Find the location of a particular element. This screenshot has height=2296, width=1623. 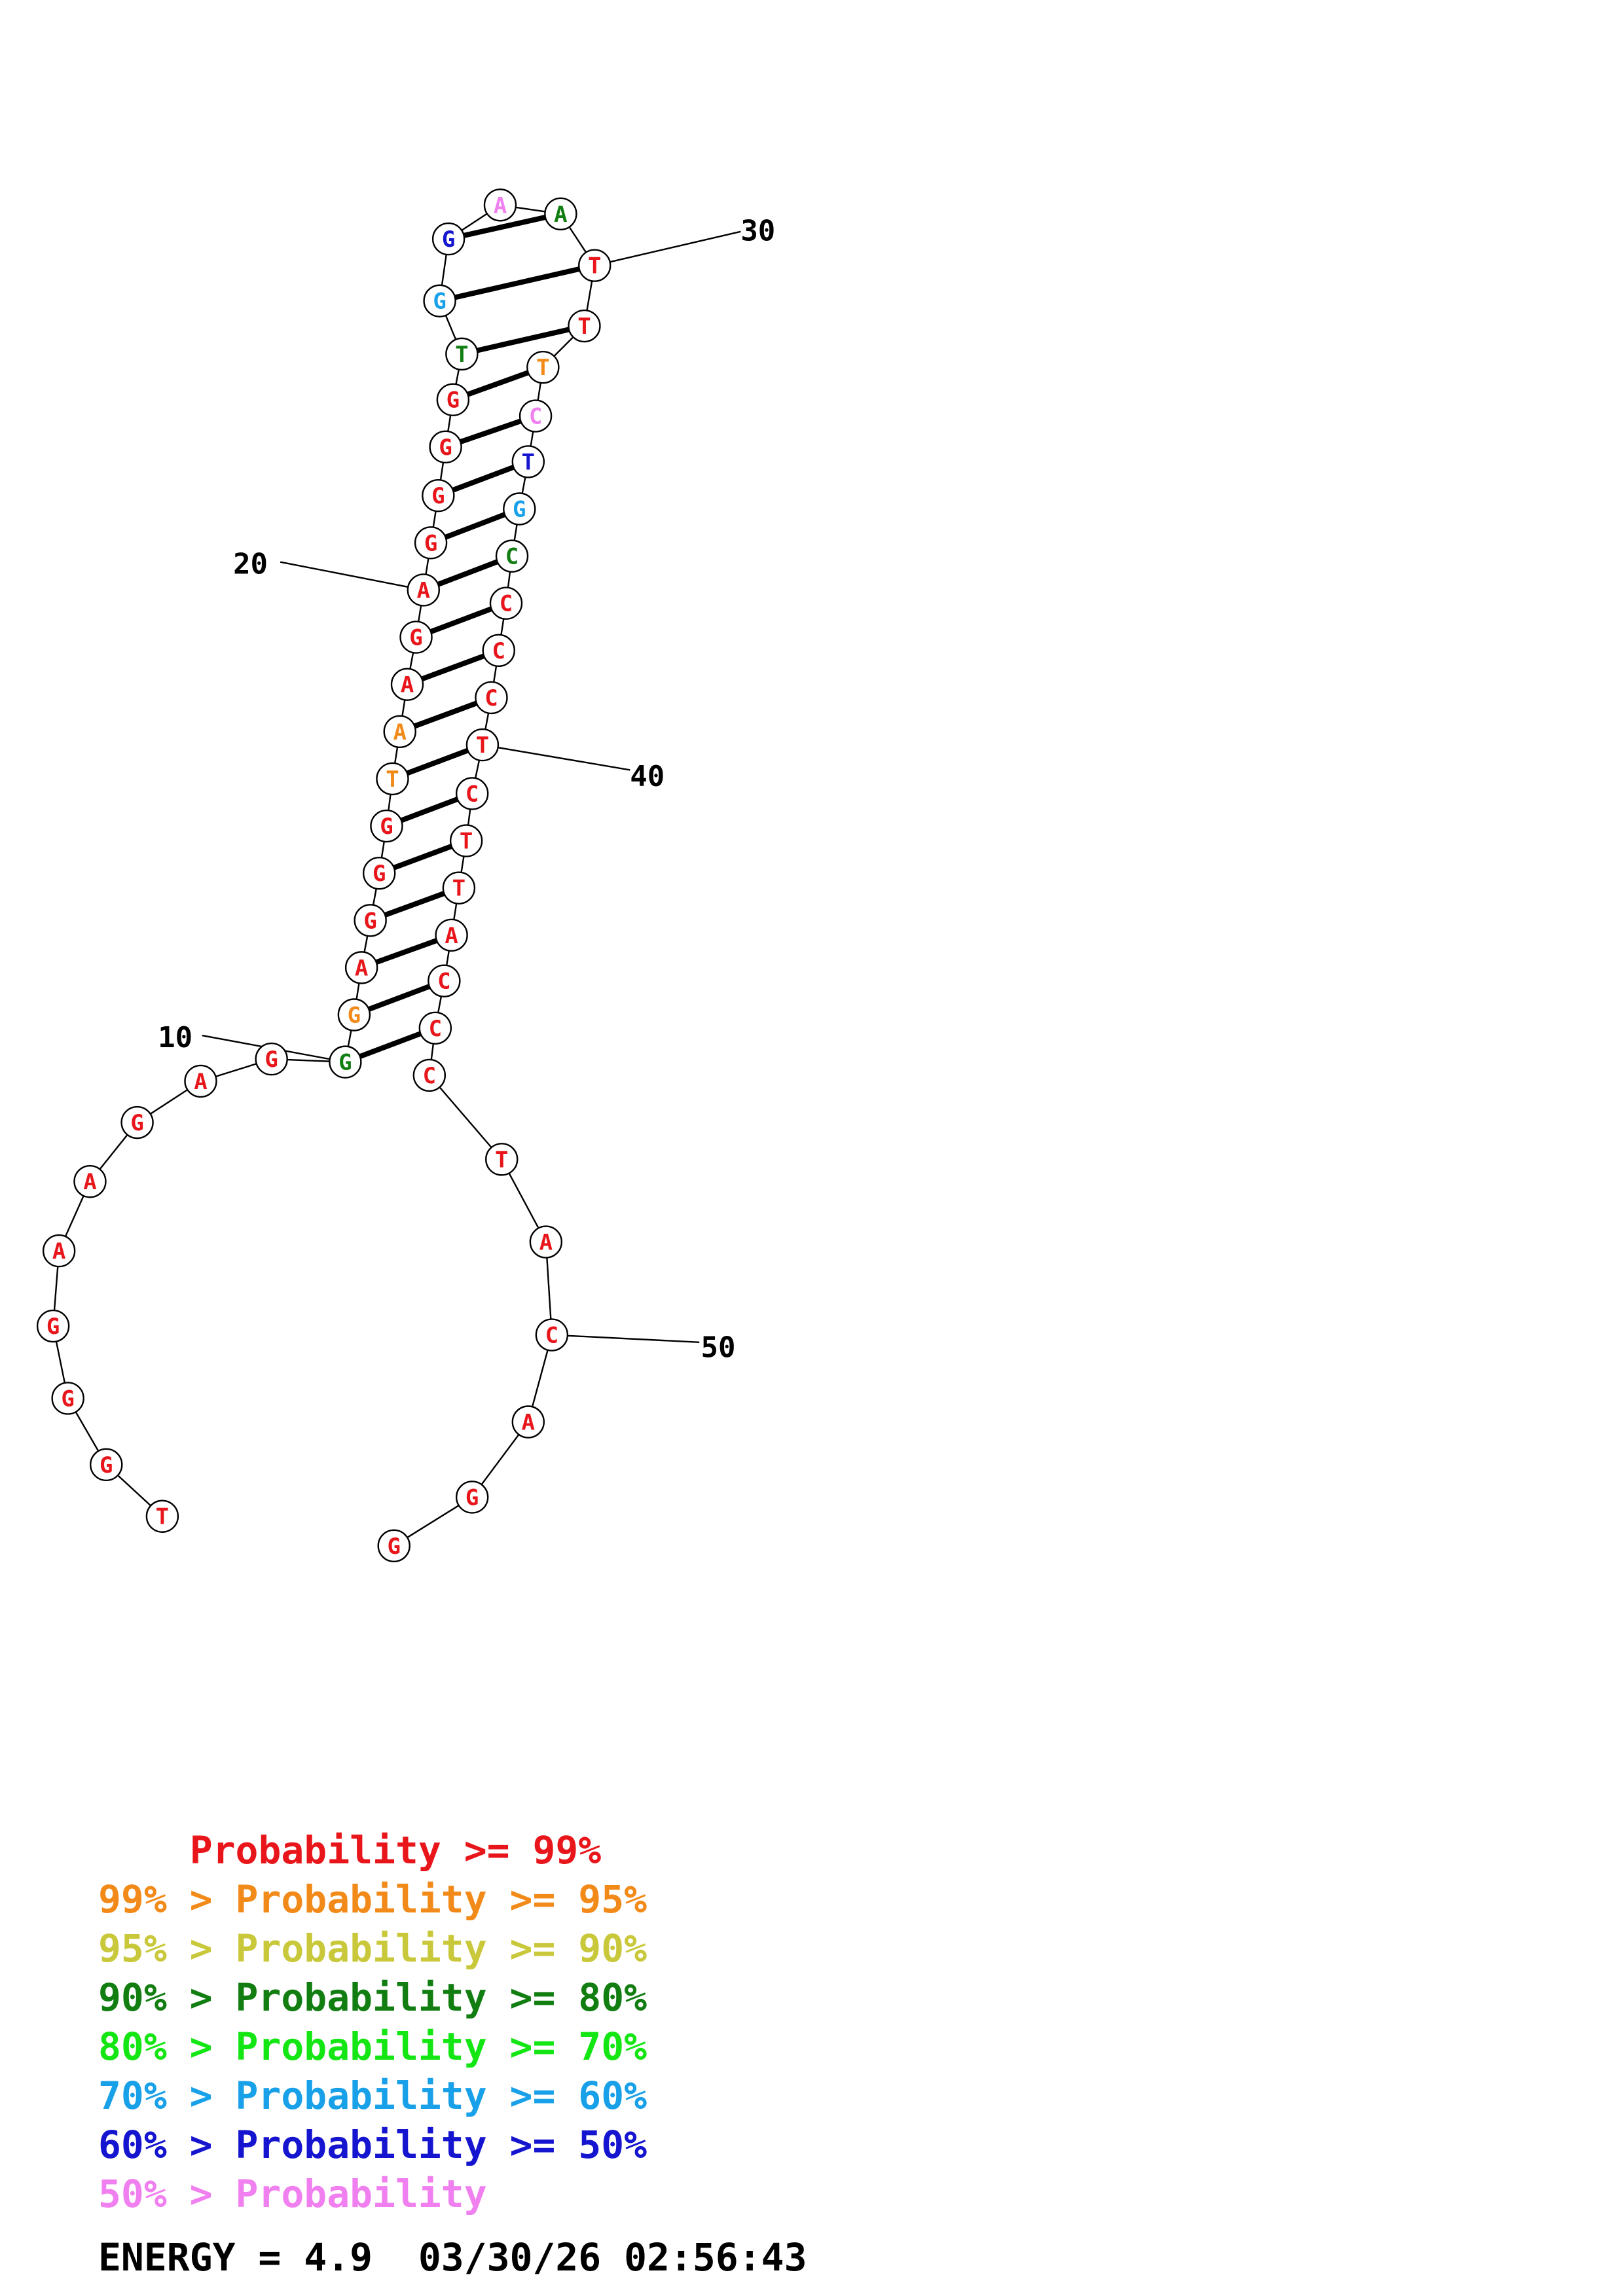

legend-entry-text: 80% > Probability >= 70% is located at coordinates (372, 2046).